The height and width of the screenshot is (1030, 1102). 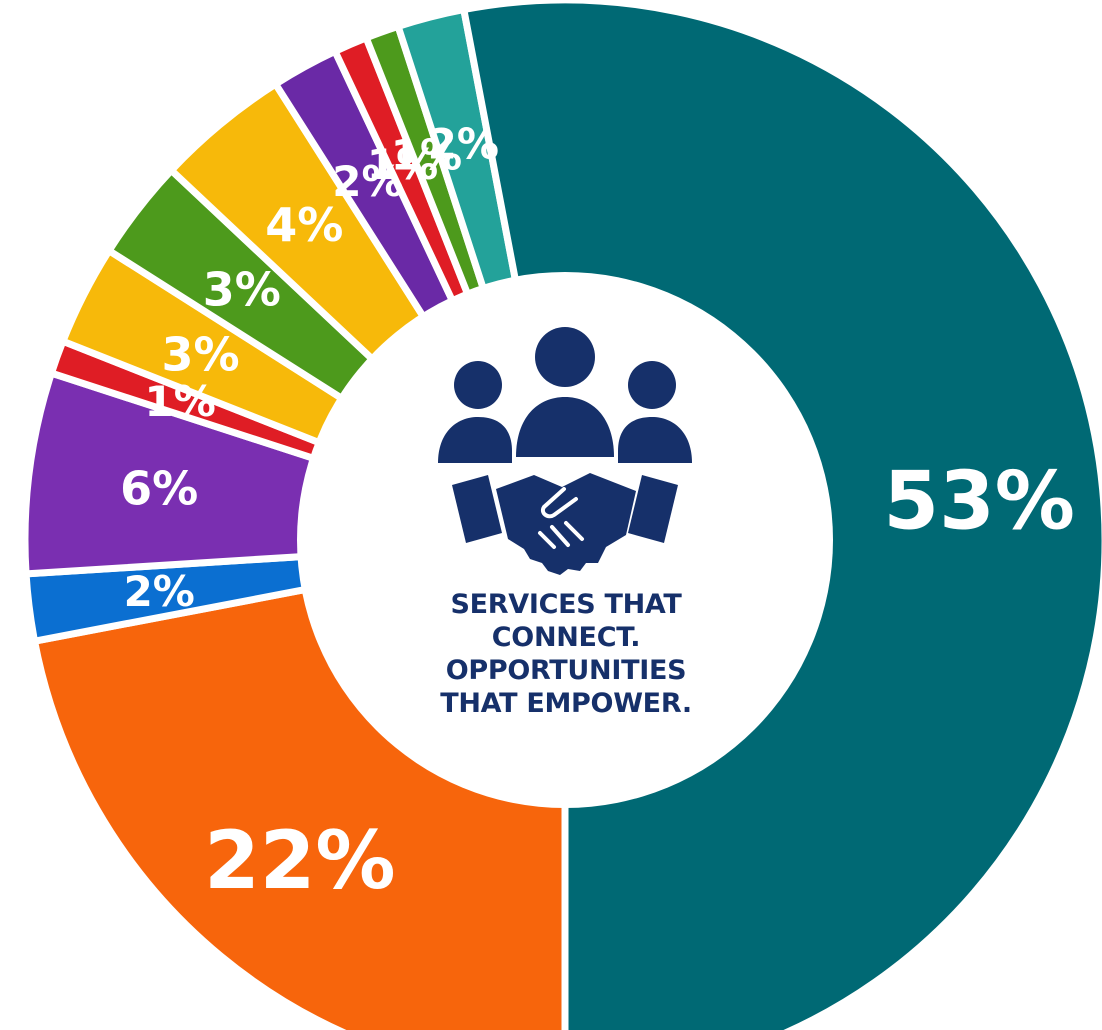 What do you see at coordinates (159, 489) in the screenshot?
I see `slice-label-3: 6%` at bounding box center [159, 489].